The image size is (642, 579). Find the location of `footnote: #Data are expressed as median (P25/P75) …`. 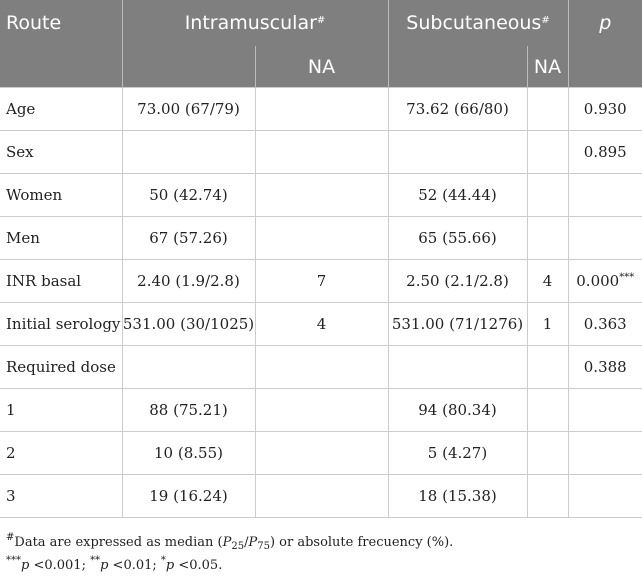

footnote: #Data are expressed as median (P25/P75) … is located at coordinates (229, 542).